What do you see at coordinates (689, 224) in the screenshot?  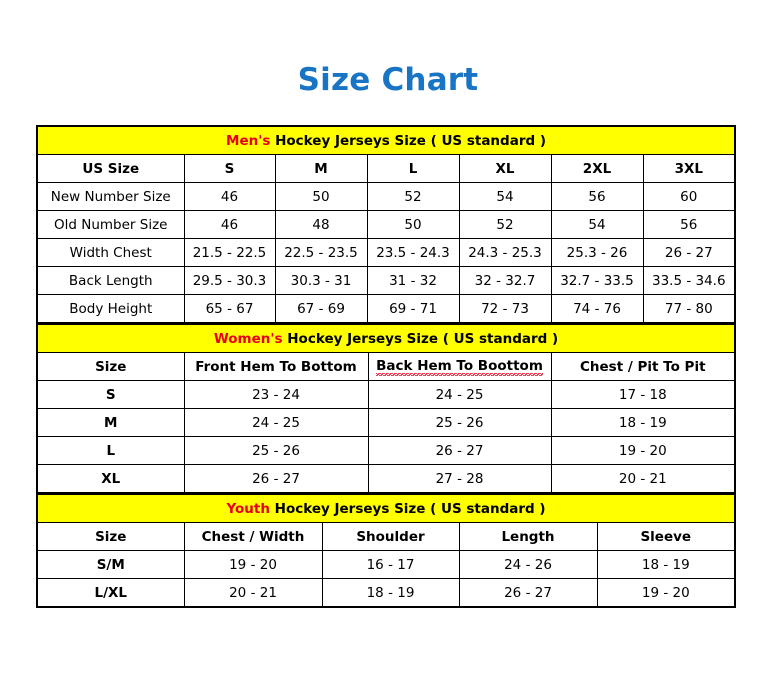 I see `mens-cell-1-5: 56` at bounding box center [689, 224].